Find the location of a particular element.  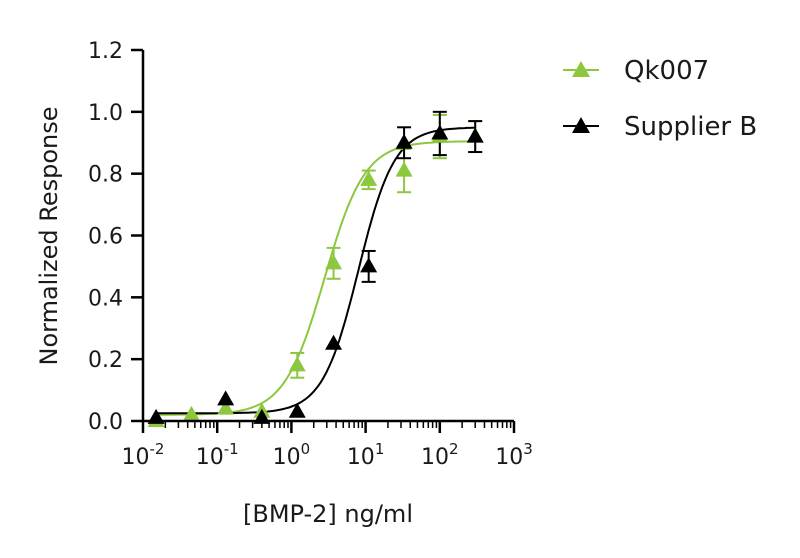

y-tick-label: 0.8 is located at coordinates (105, 175).